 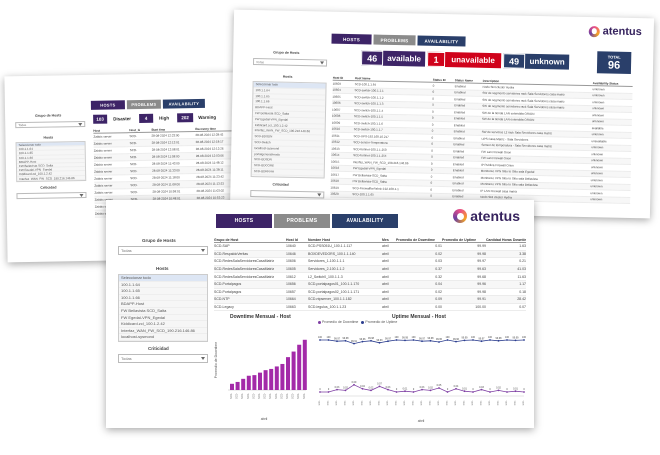 I want to click on host-list-item: localhost-sysmond, so click(x=163, y=337).